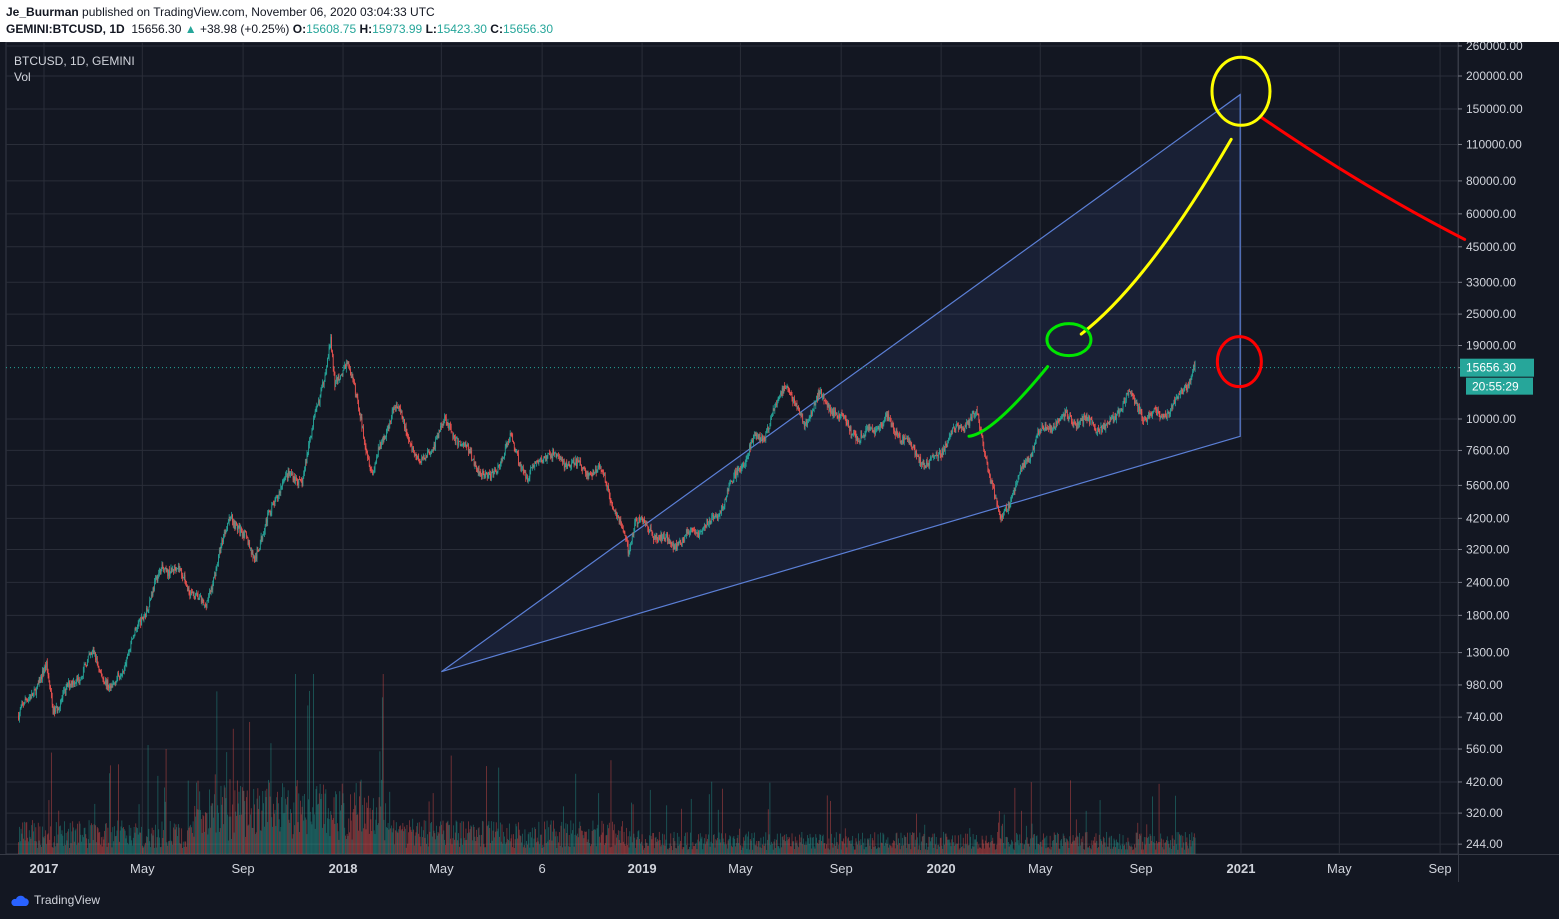  I want to click on tradingview-logo: TradingView, so click(55, 900).